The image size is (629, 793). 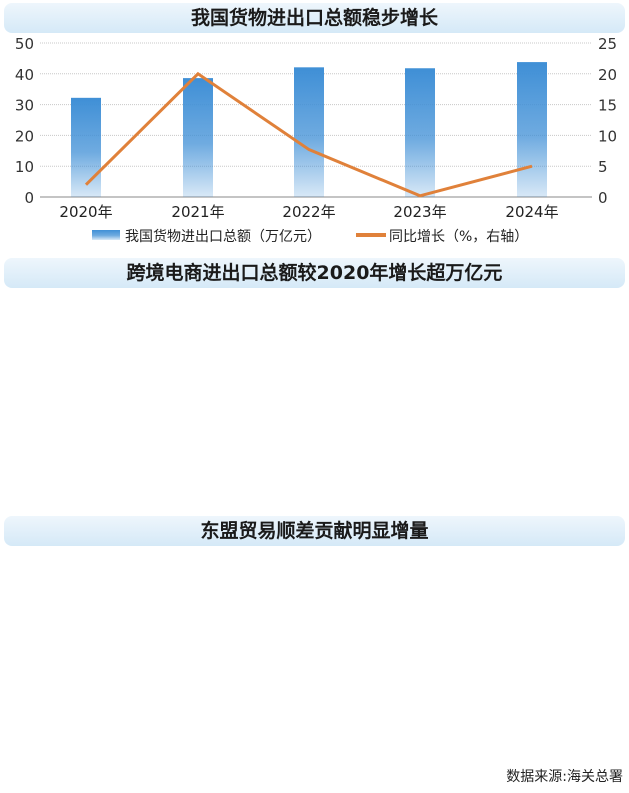 I want to click on chart-3-title: 东盟贸易顺差贡献明显增量, so click(x=314, y=531).